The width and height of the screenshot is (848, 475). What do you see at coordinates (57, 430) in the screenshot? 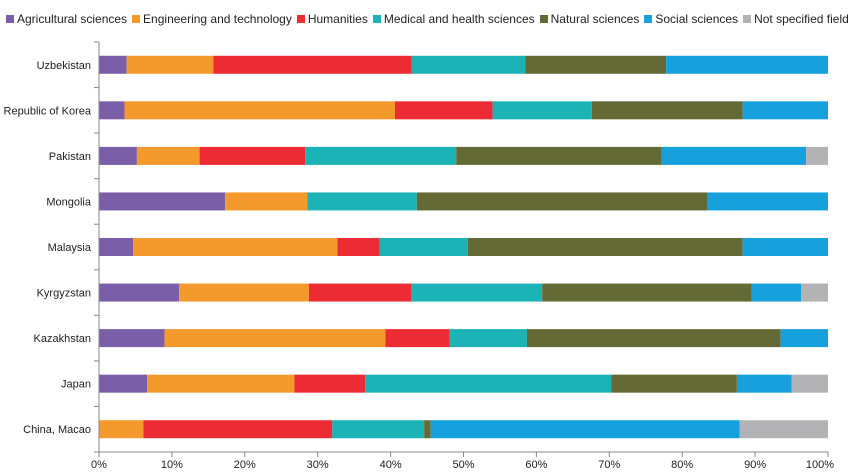
I see `y-tick-label: China, Macao` at bounding box center [57, 430].